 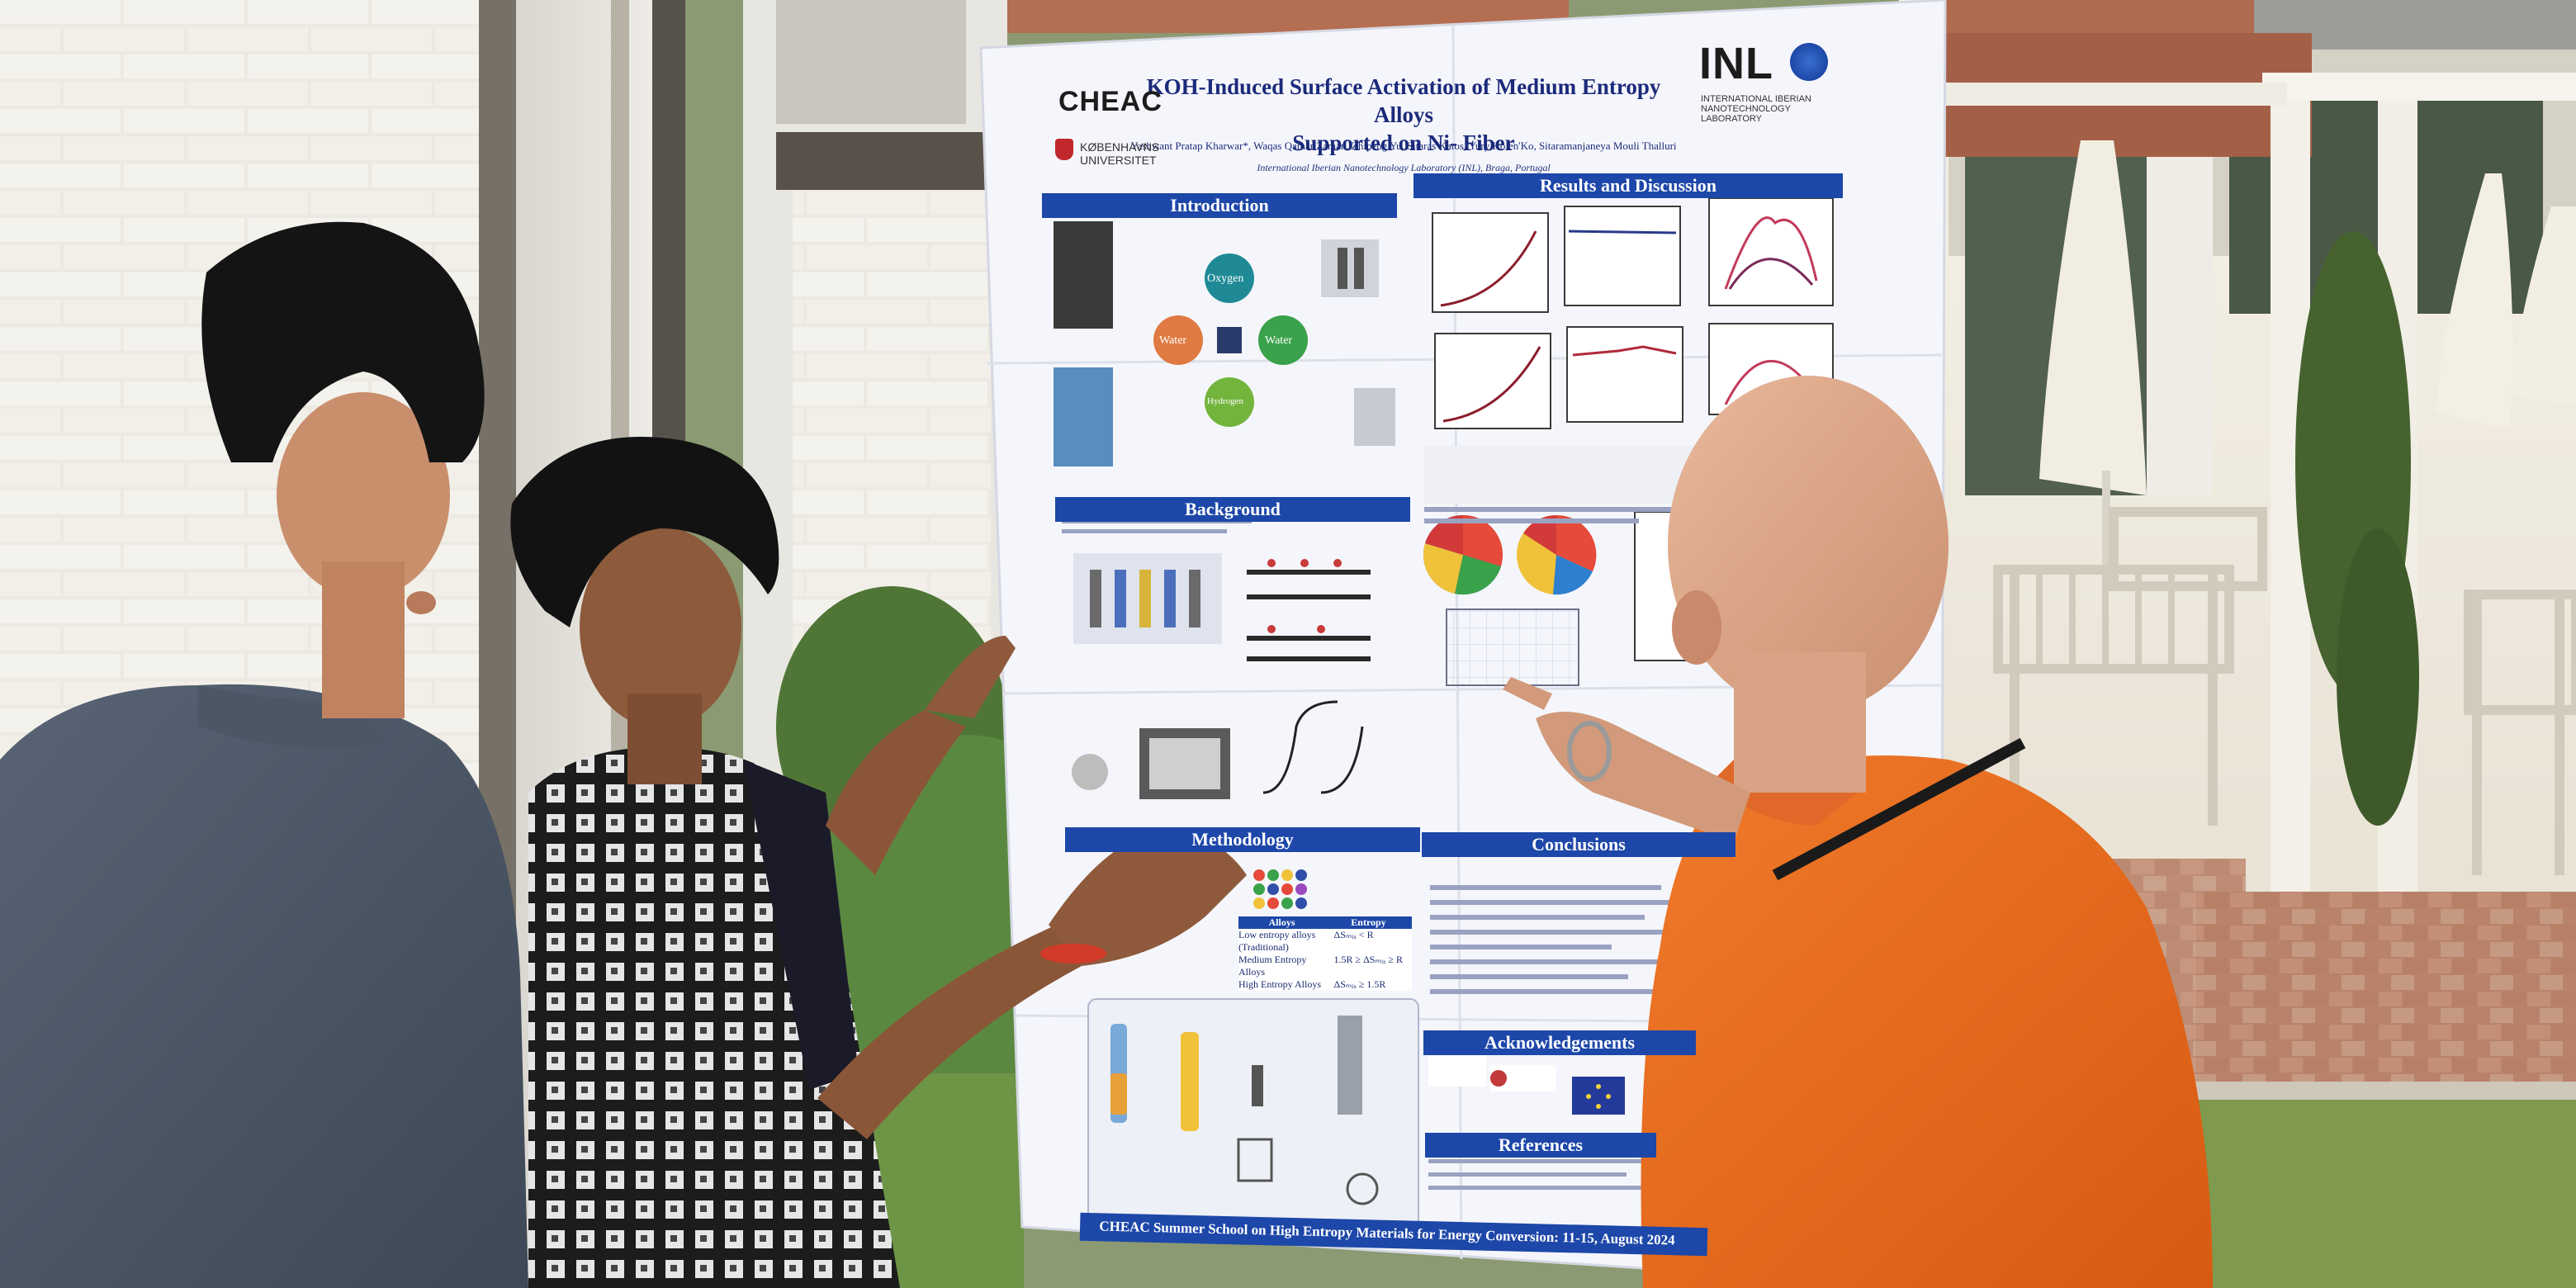 What do you see at coordinates (1325, 966) in the screenshot?
I see `table-row: Medium Entropy Alloys 1.5R ≥ ΔSₘᵢₓ ≥ R` at bounding box center [1325, 966].